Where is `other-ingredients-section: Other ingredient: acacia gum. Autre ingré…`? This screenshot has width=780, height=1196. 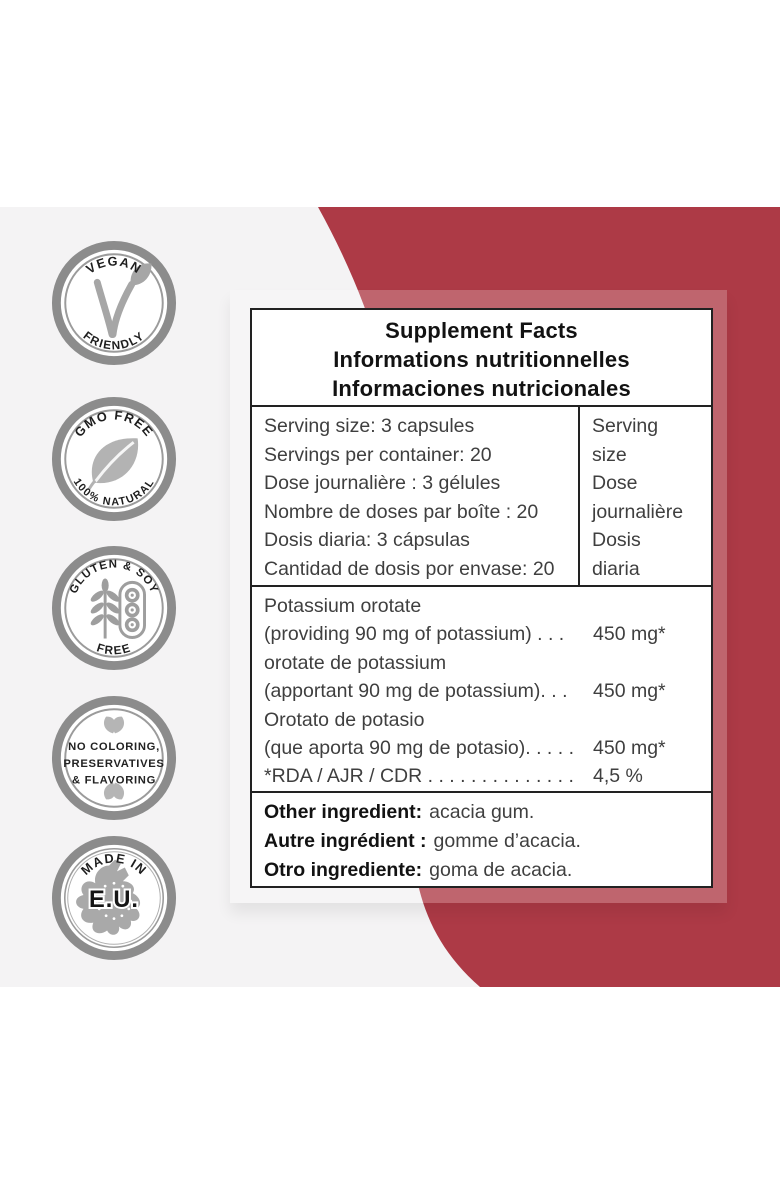 other-ingredients-section: Other ingredient: acacia gum. Autre ingré… is located at coordinates (481, 839).